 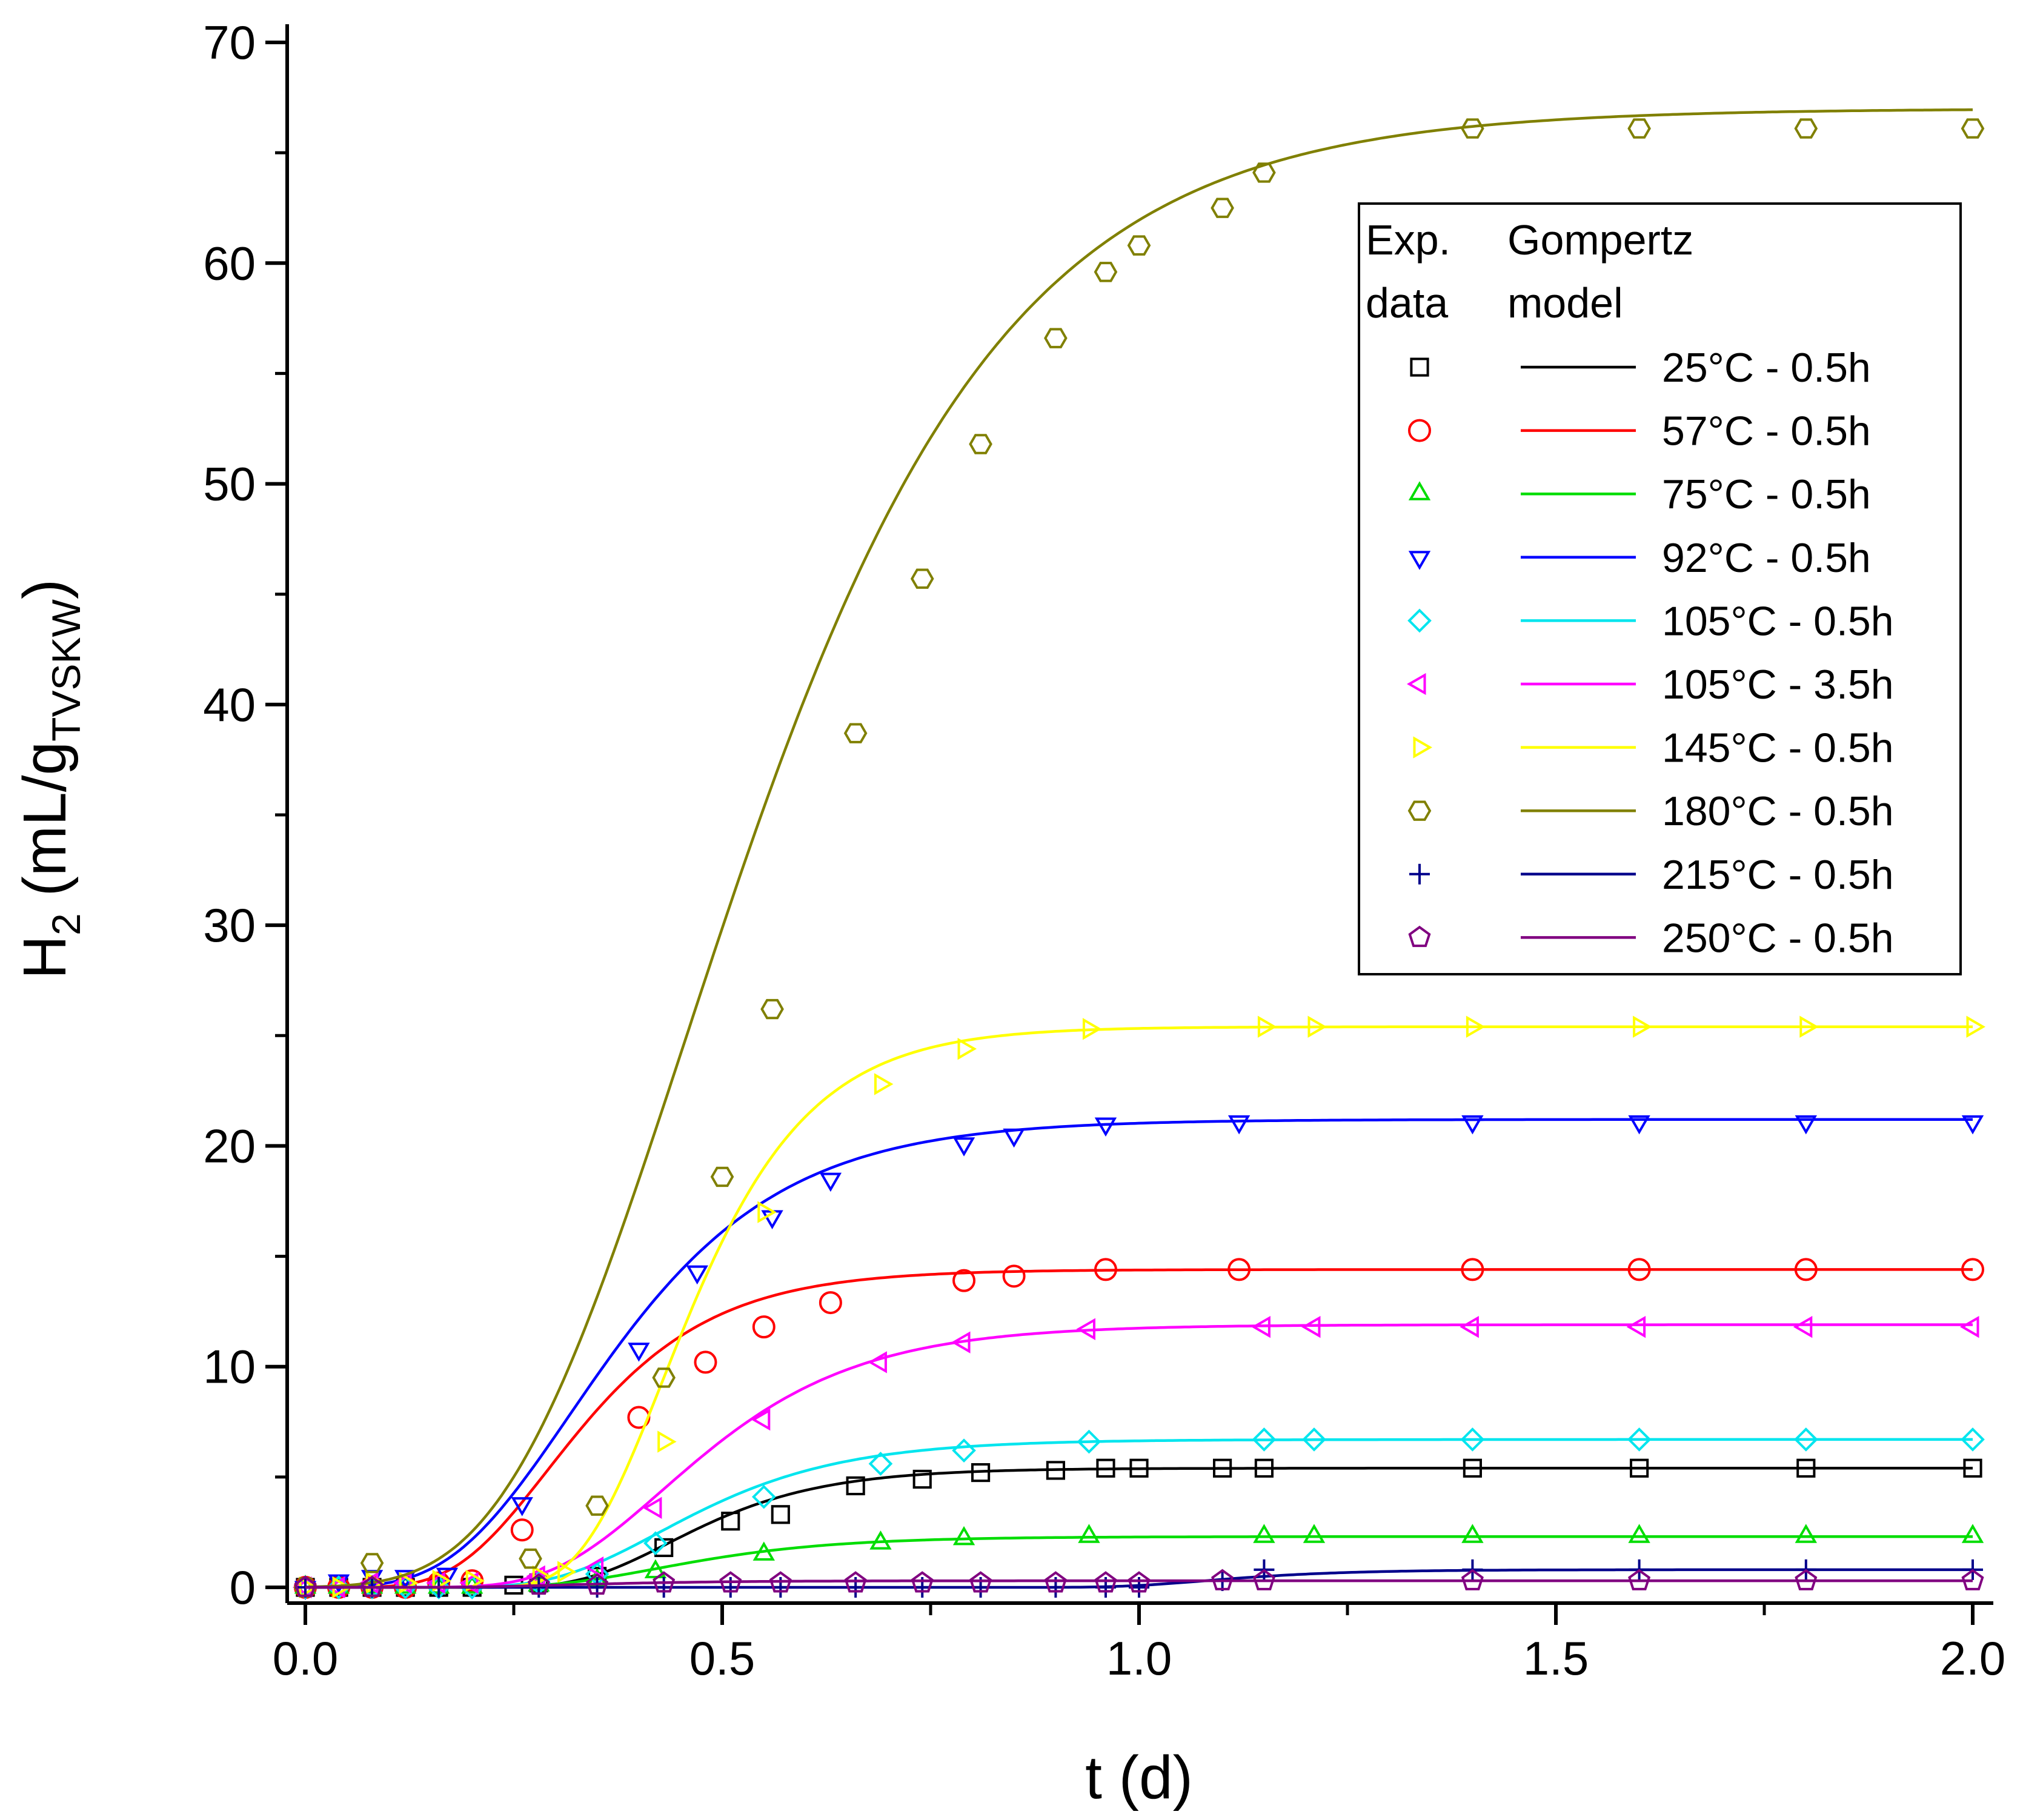 What do you see at coordinates (243, 1587) in the screenshot?
I see `y-tick-label: 0` at bounding box center [243, 1587].